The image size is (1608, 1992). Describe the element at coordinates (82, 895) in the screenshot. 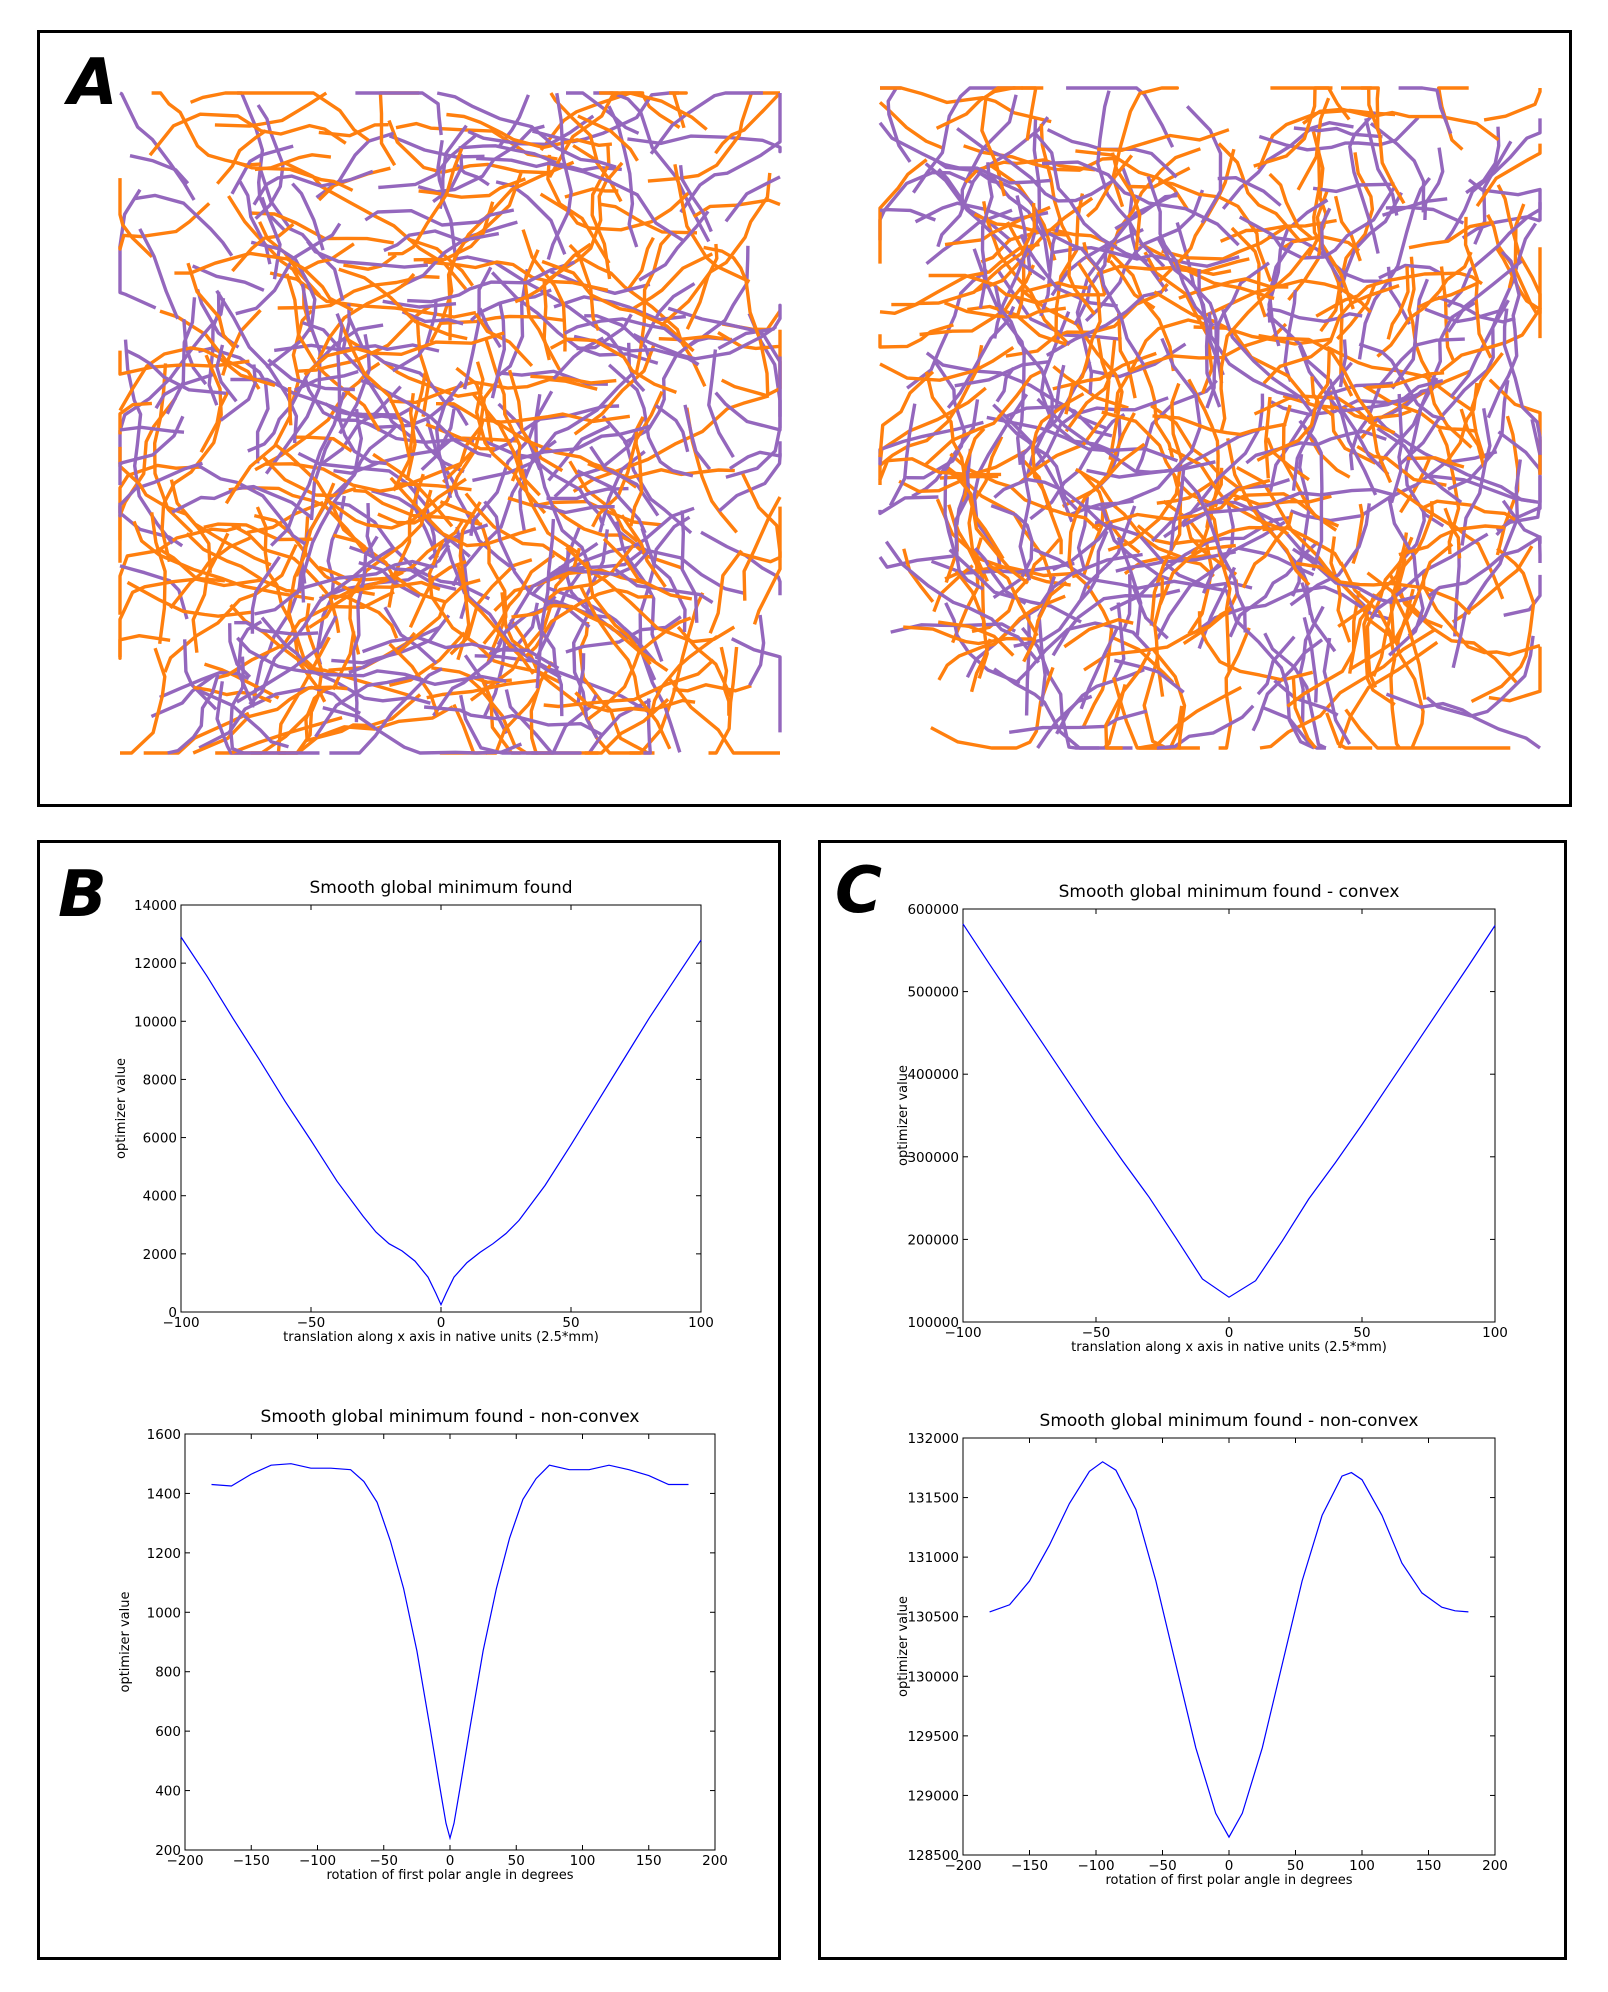

I see `panel-b-label: B` at that location.